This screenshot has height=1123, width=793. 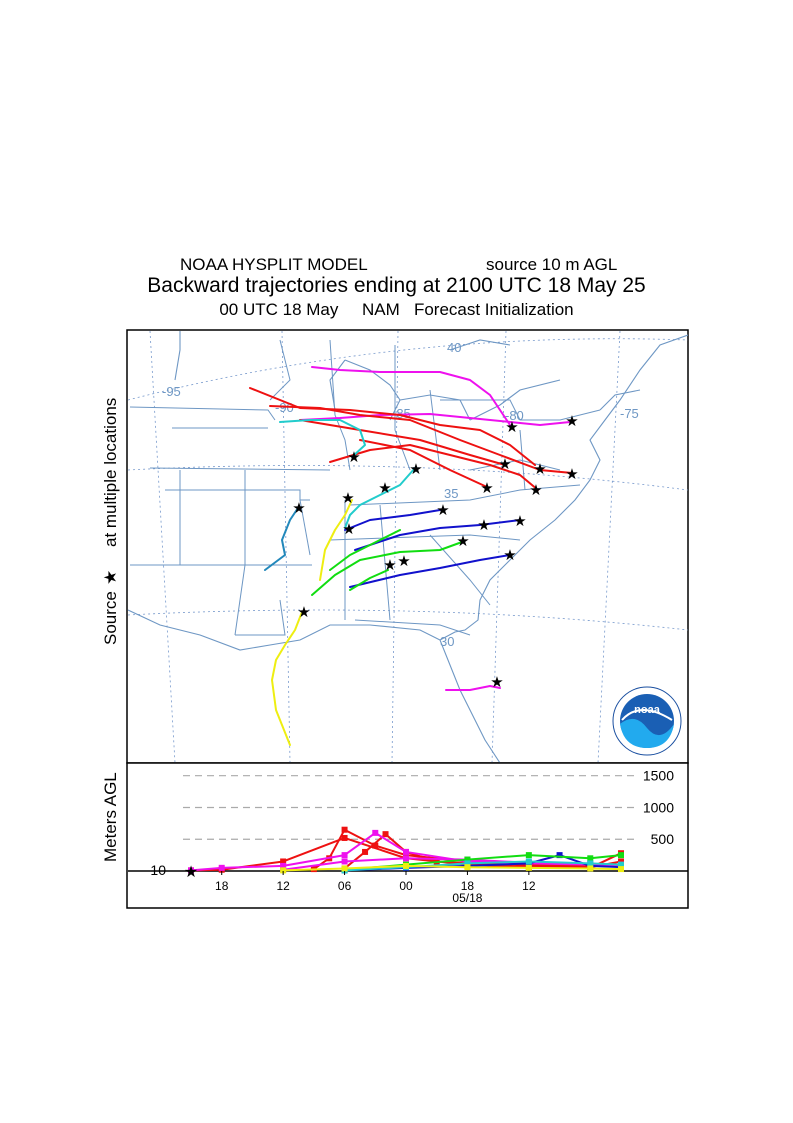 What do you see at coordinates (552, 264) in the screenshot?
I see `source-height: source 10 m AGL` at bounding box center [552, 264].